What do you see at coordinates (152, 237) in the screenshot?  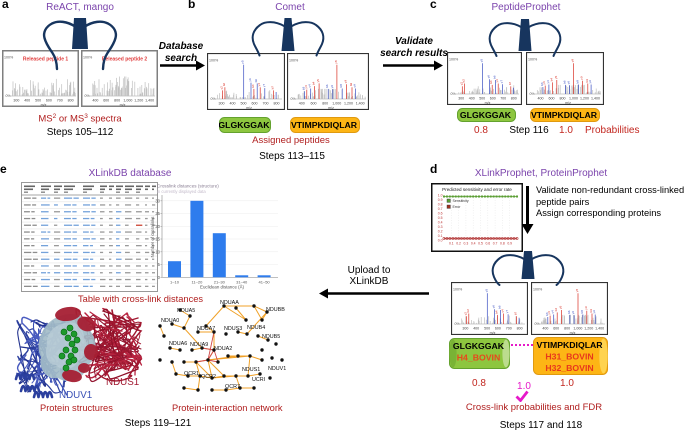 I see `svg-text: Number of crosslinks` at bounding box center [152, 237].